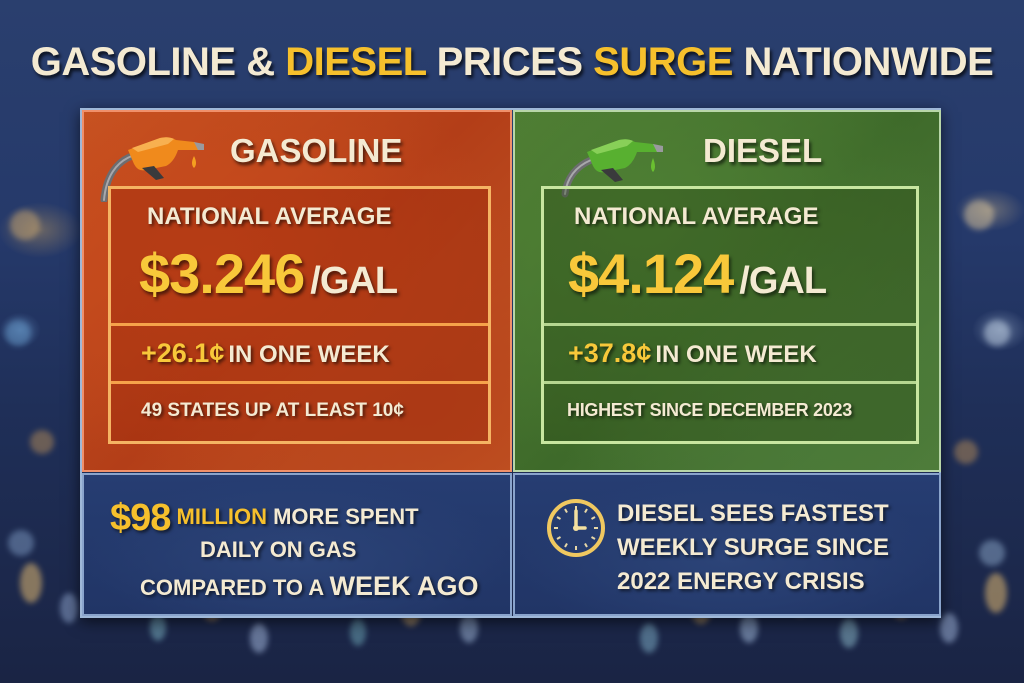 This screenshot has height=683, width=1024. I want to click on spending-line-3: COMPARED TO A WEEK AGO, so click(309, 586).